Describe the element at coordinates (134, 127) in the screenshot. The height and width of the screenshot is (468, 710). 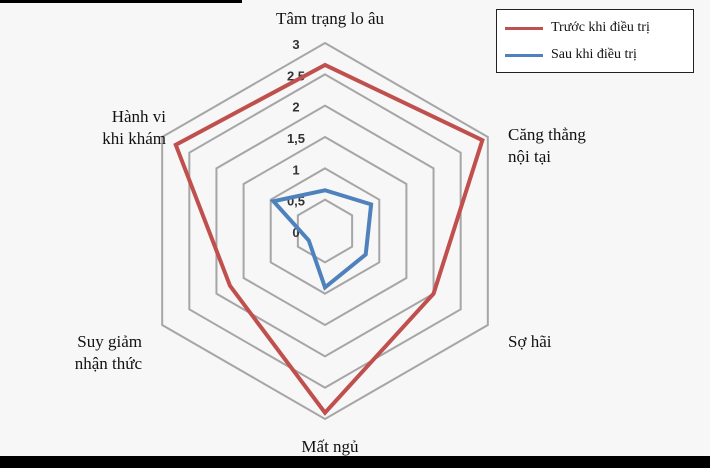
I see `axis-label-exam-behavior: Hành vi khi khám` at that location.